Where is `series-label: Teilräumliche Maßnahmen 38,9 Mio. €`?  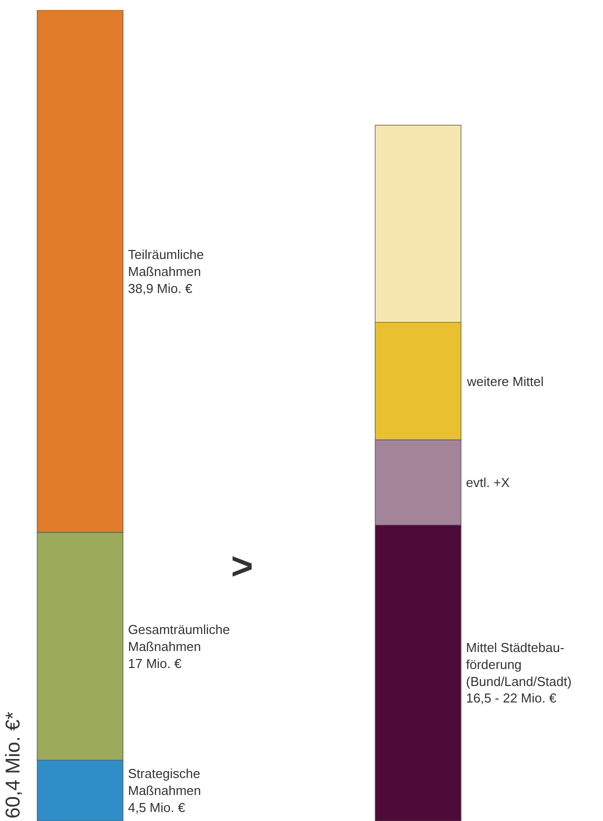
series-label: Teilräumliche Maßnahmen 38,9 Mio. € is located at coordinates (166, 271).